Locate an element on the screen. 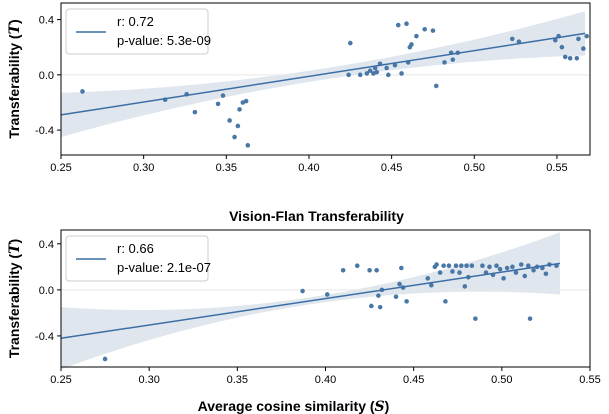  bottom-legend: r: 0.66 p-value: 2.1e-07 is located at coordinates (138, 258).